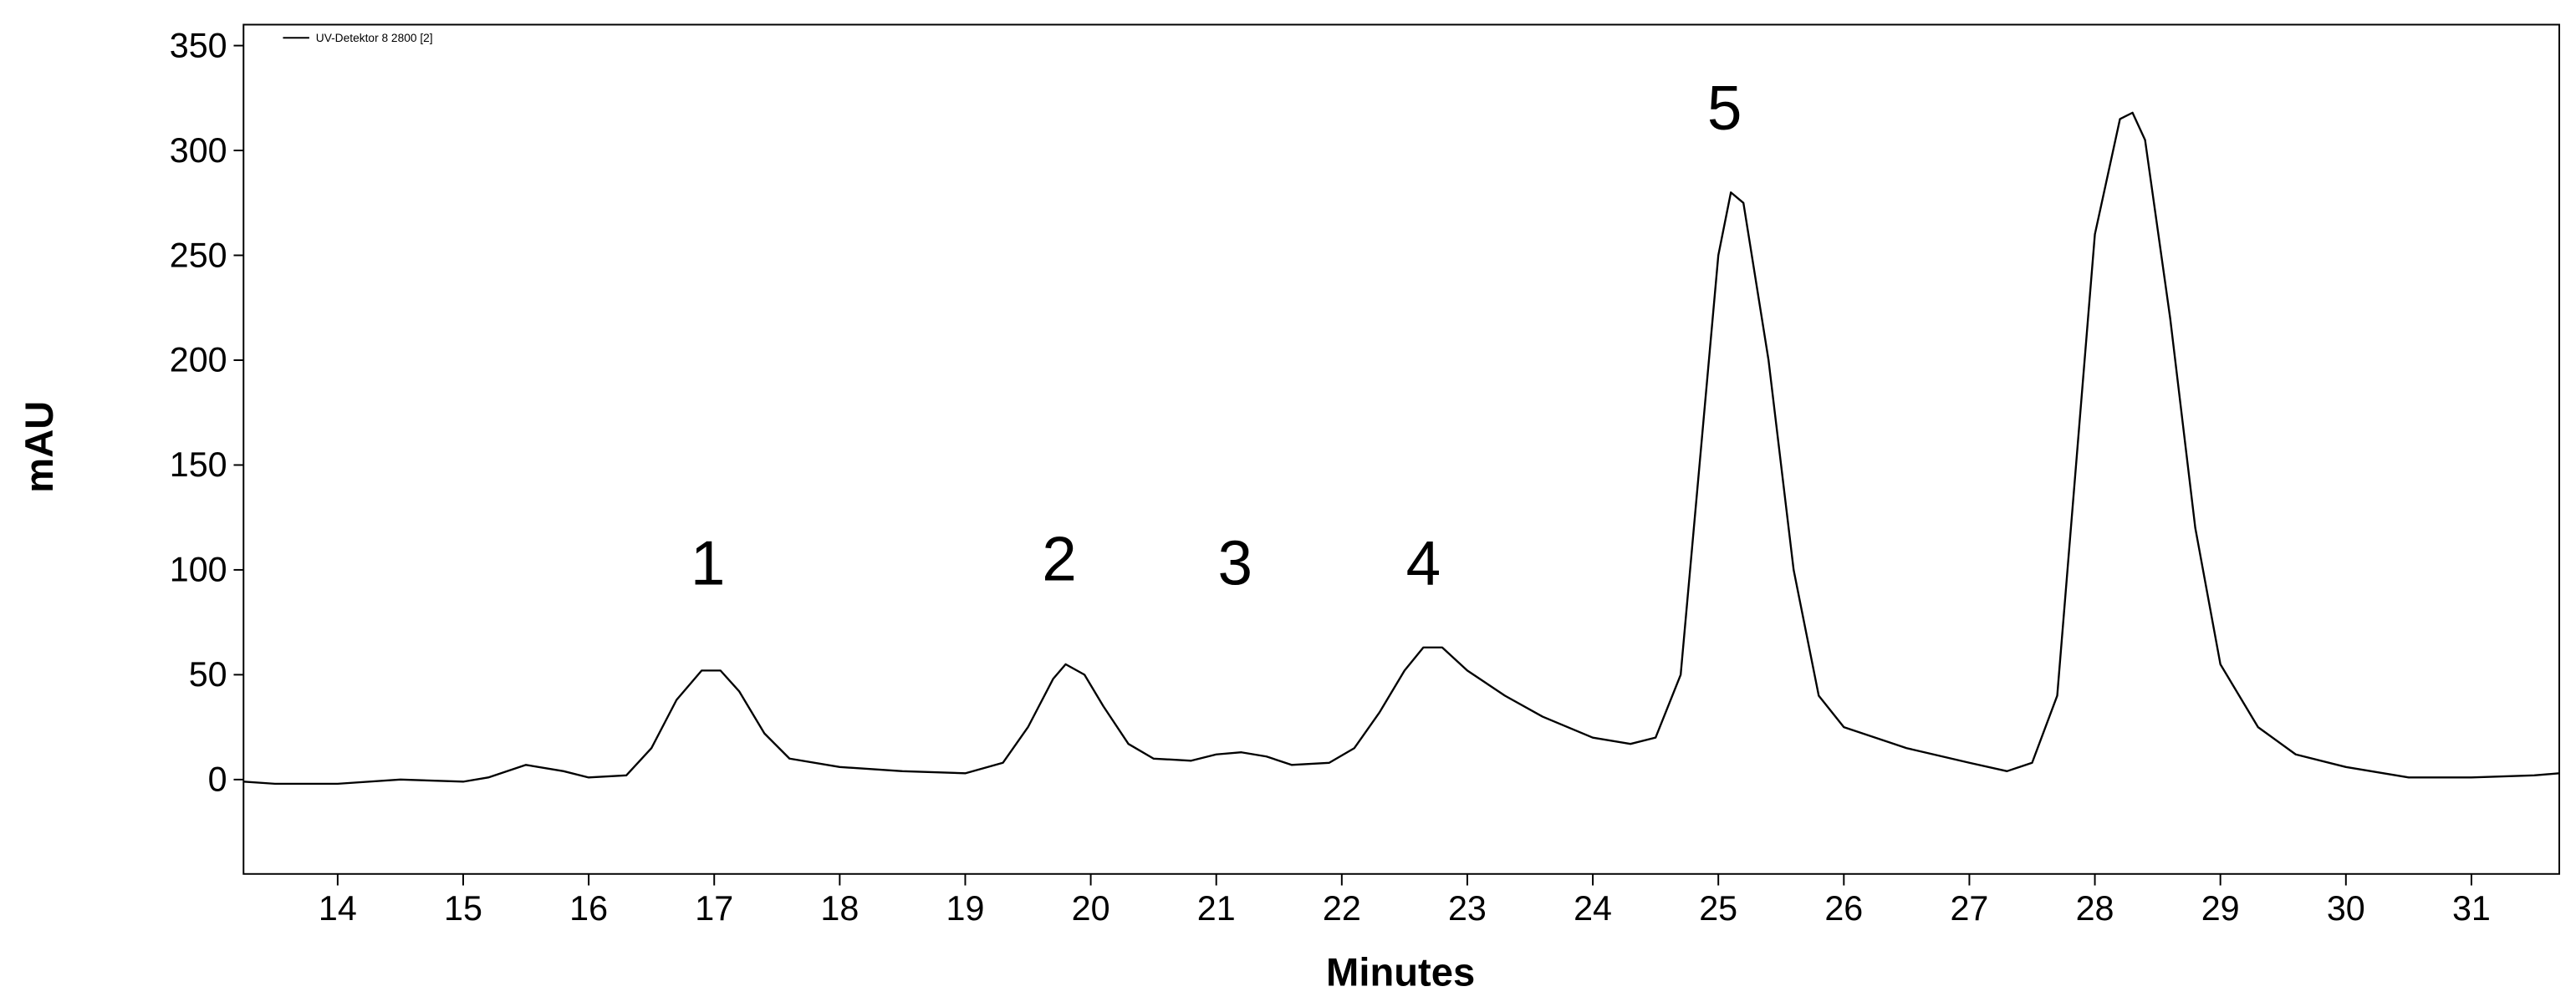 The width and height of the screenshot is (2576, 1007). I want to click on peak-label: 1, so click(709, 562).